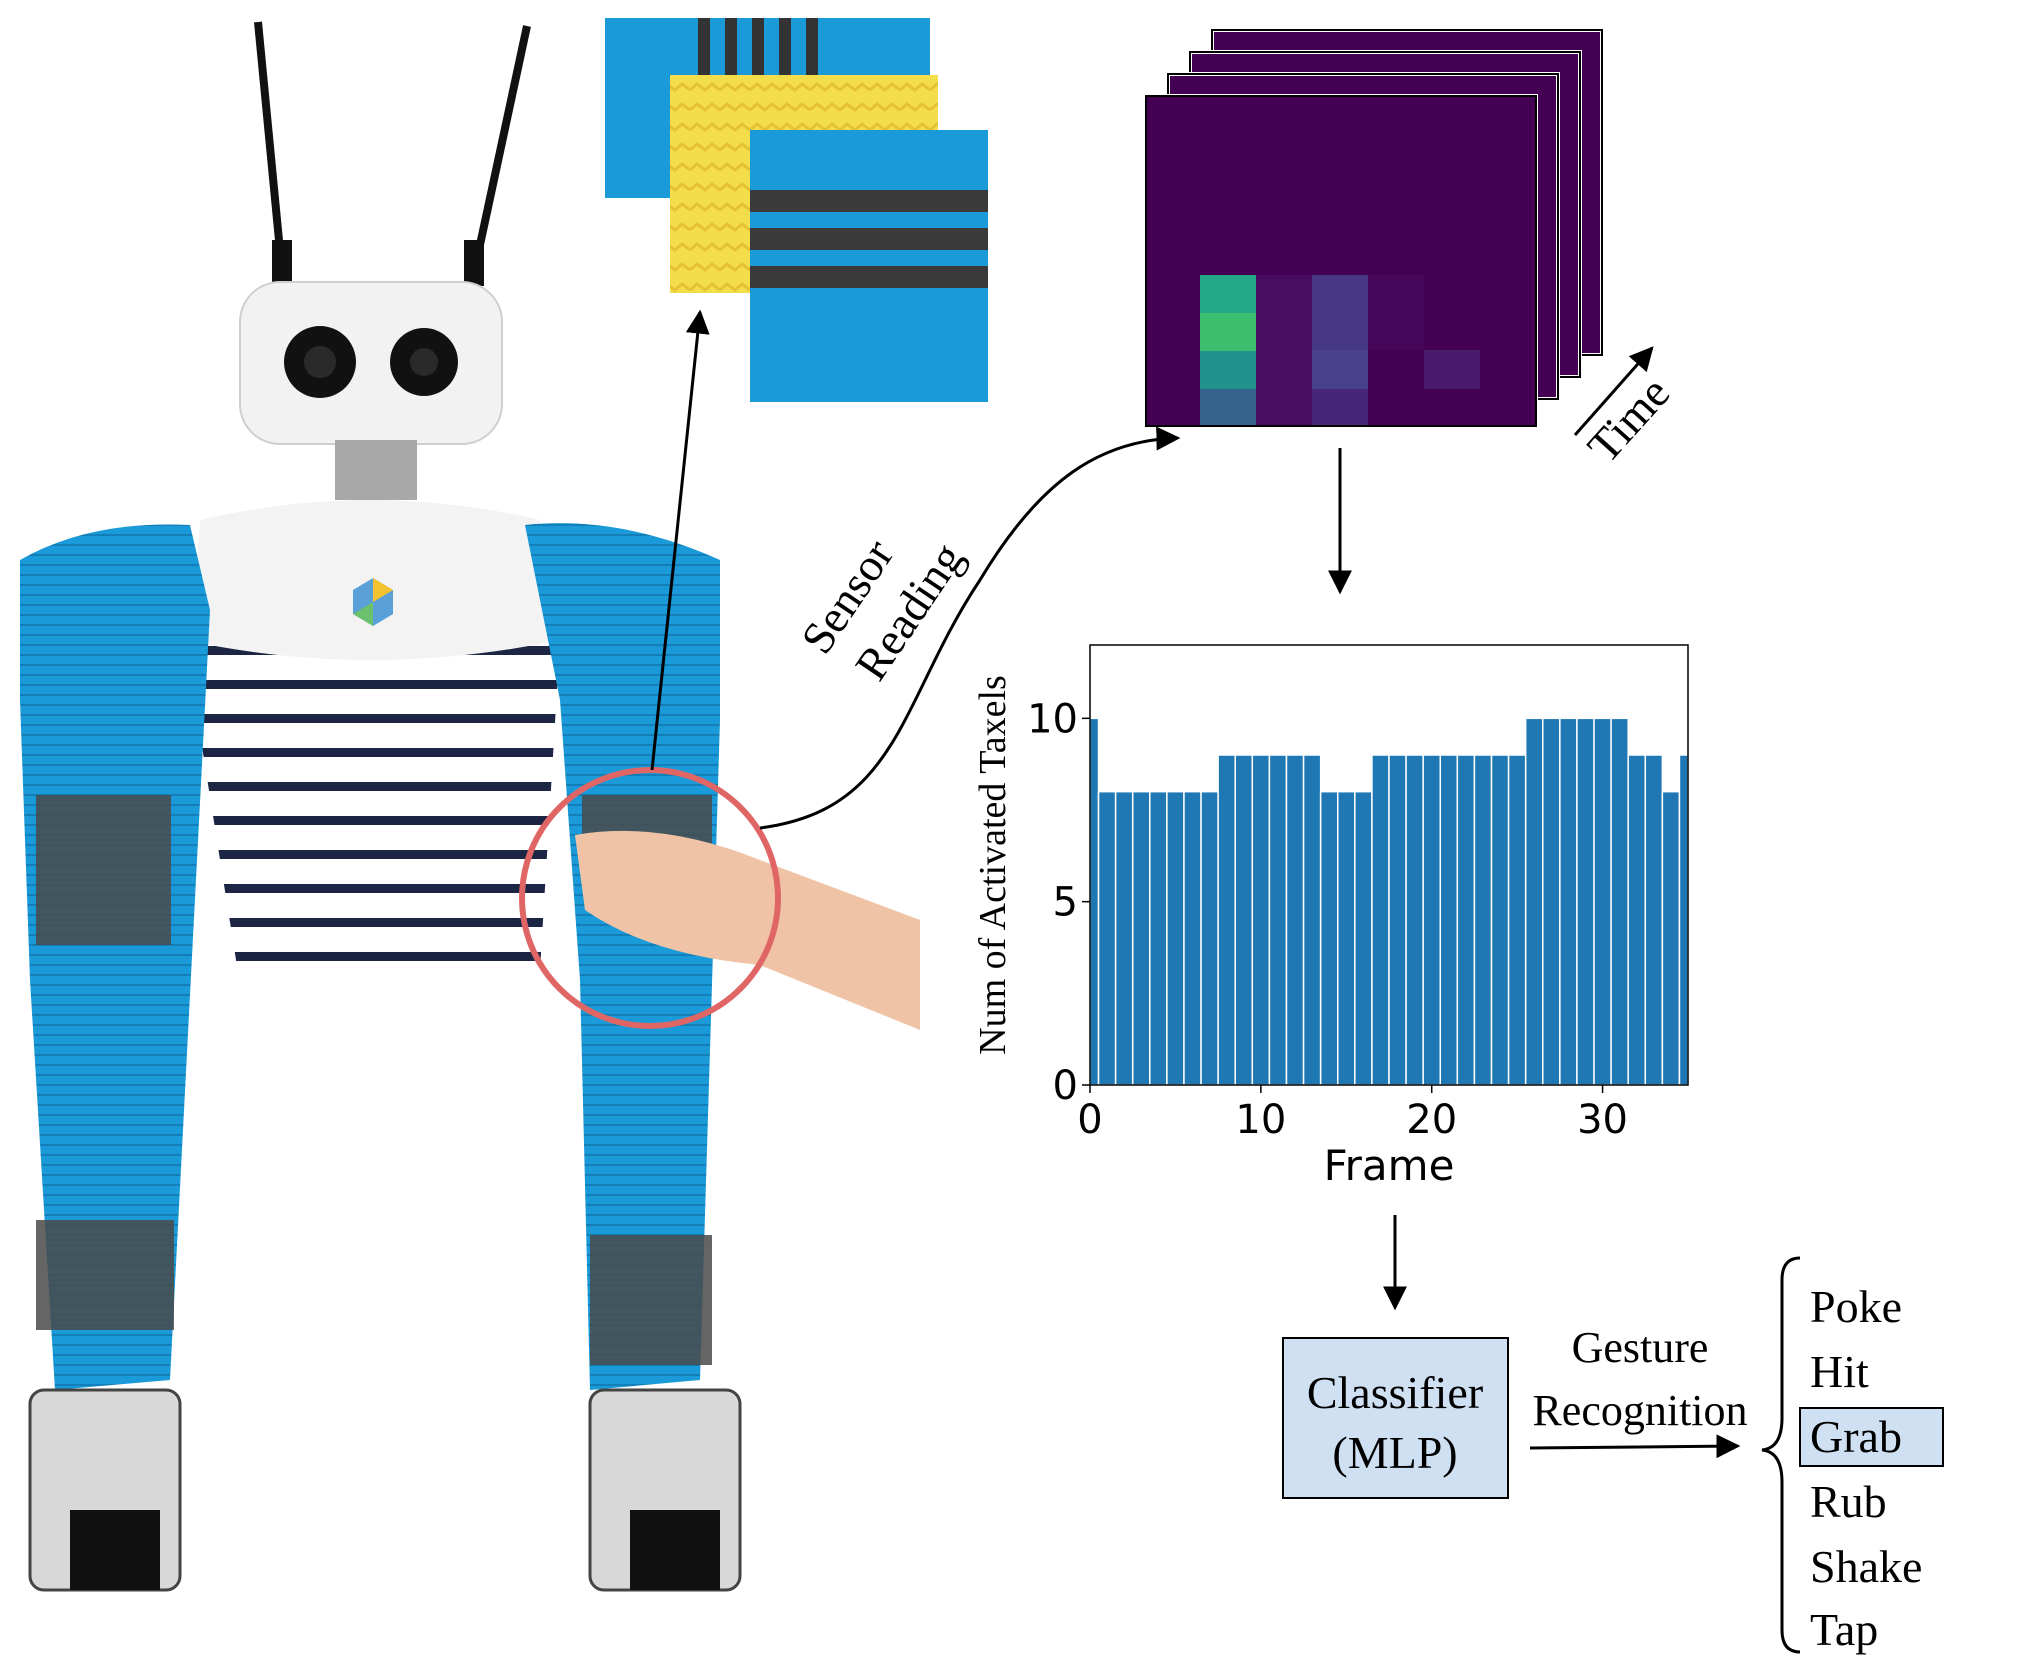 The height and width of the screenshot is (1655, 2030). I want to click on left-arm-sleeve, so click(115, 957).